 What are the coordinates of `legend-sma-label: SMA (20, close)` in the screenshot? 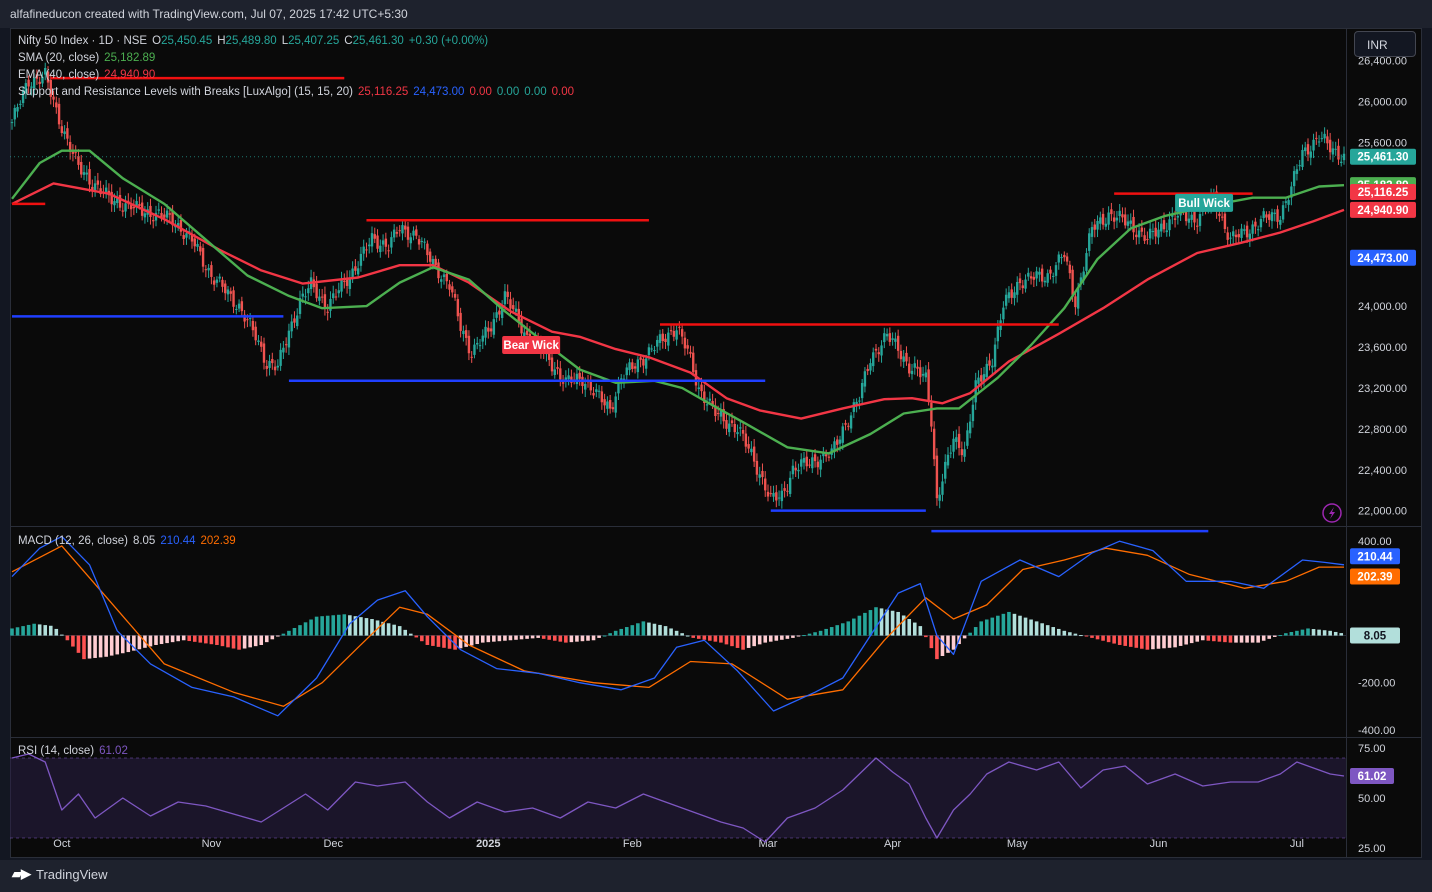 It's located at (59, 58).